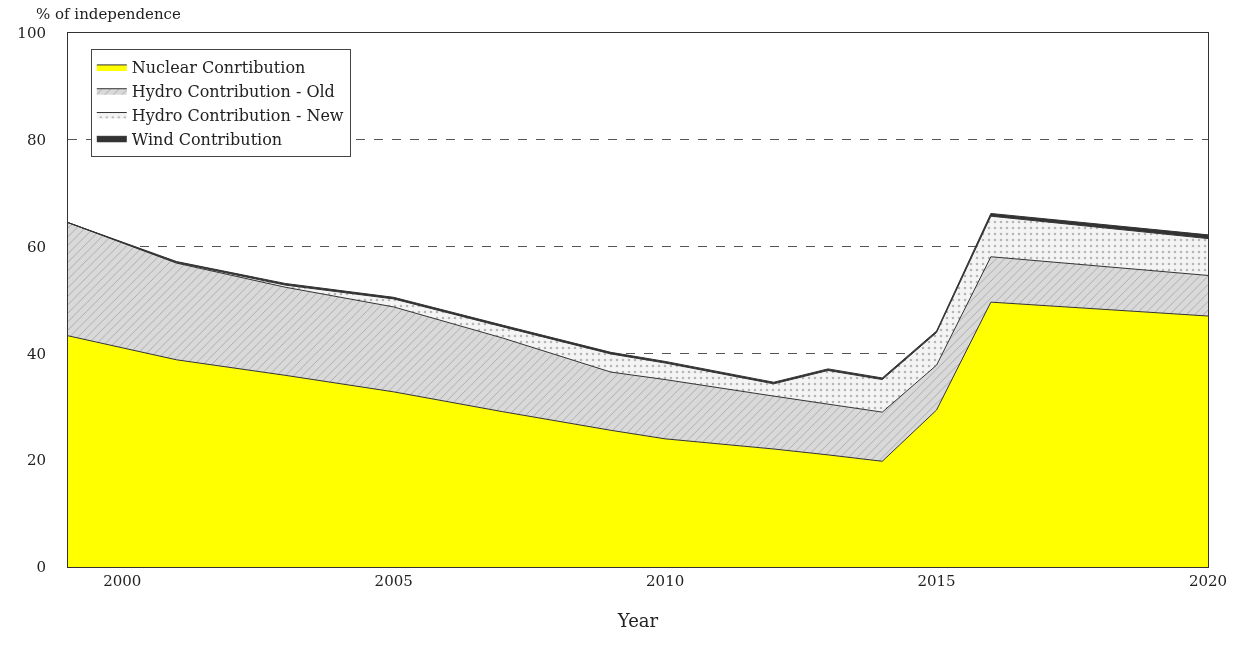 The height and width of the screenshot is (652, 1239). I want to click on x-tick-label: 2015, so click(936, 581).